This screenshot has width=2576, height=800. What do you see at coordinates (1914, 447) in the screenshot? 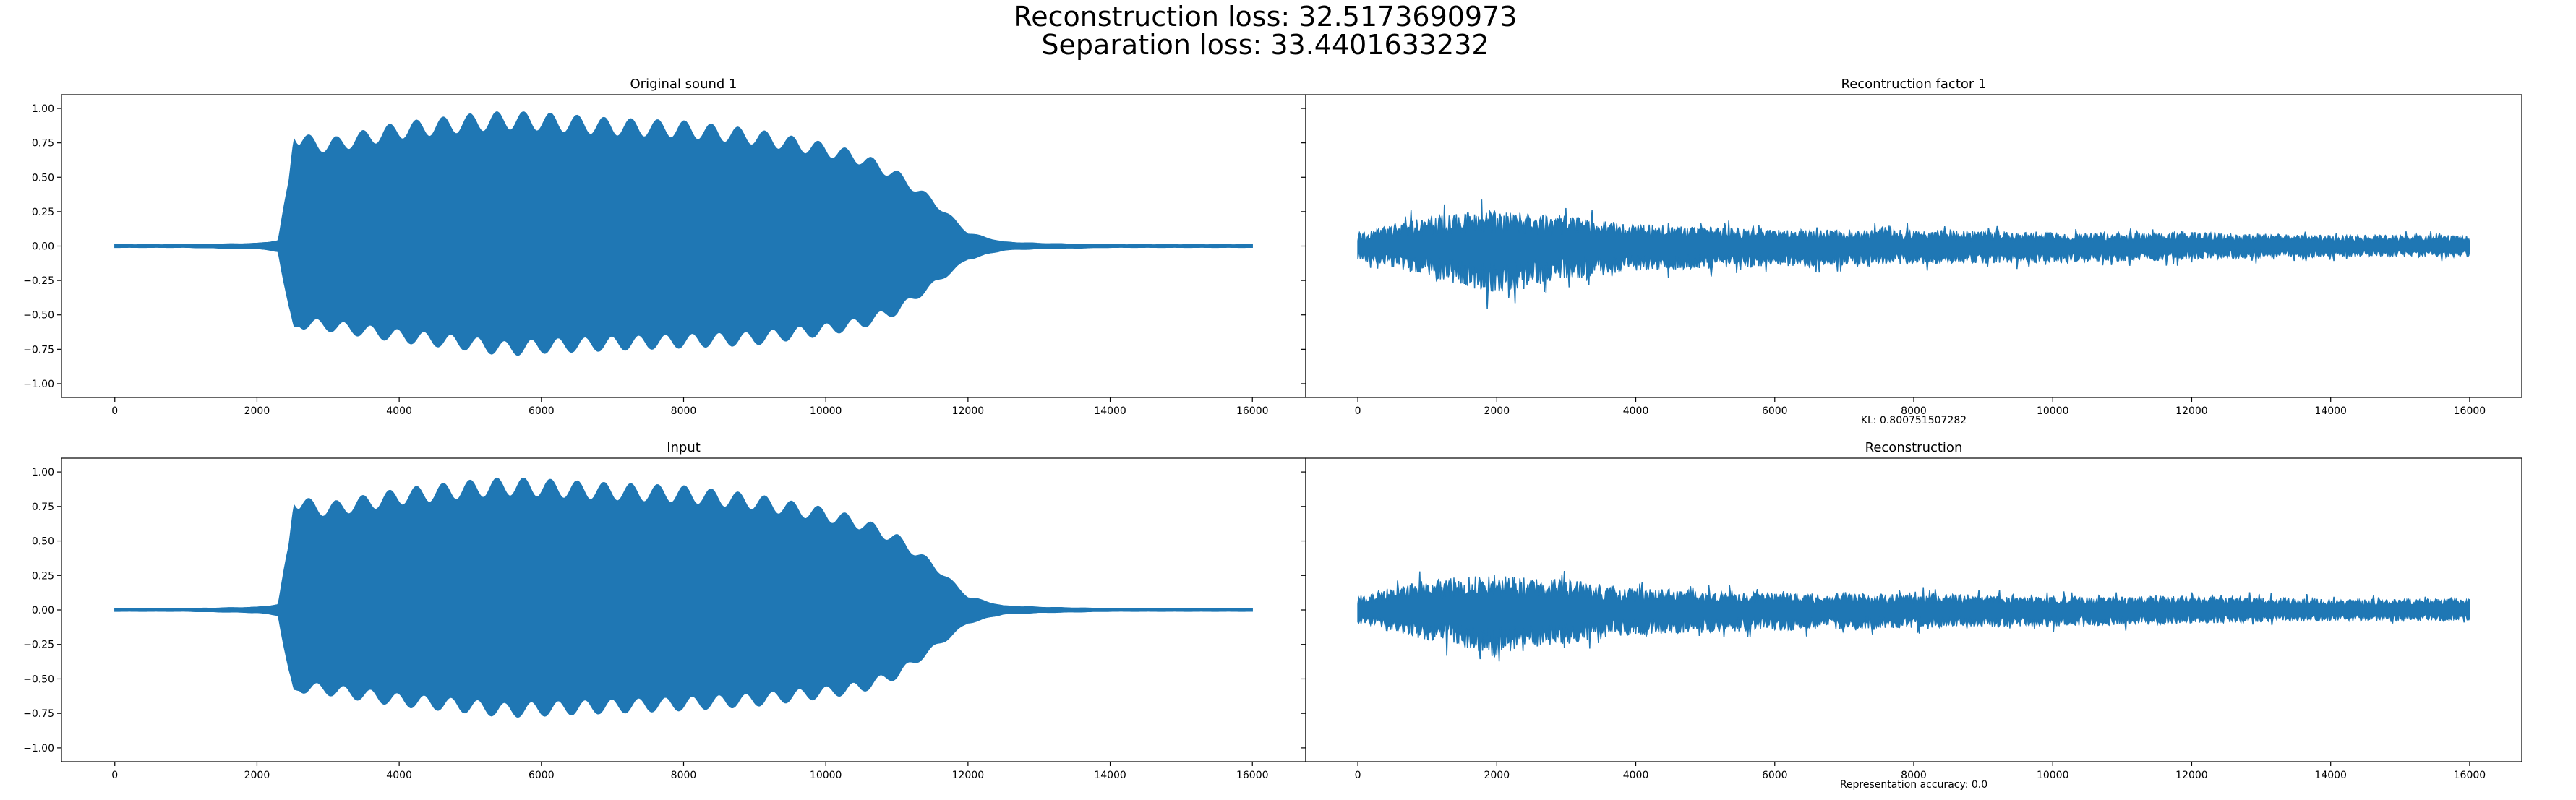
I see `subplot-title: Reconstruction` at bounding box center [1914, 447].